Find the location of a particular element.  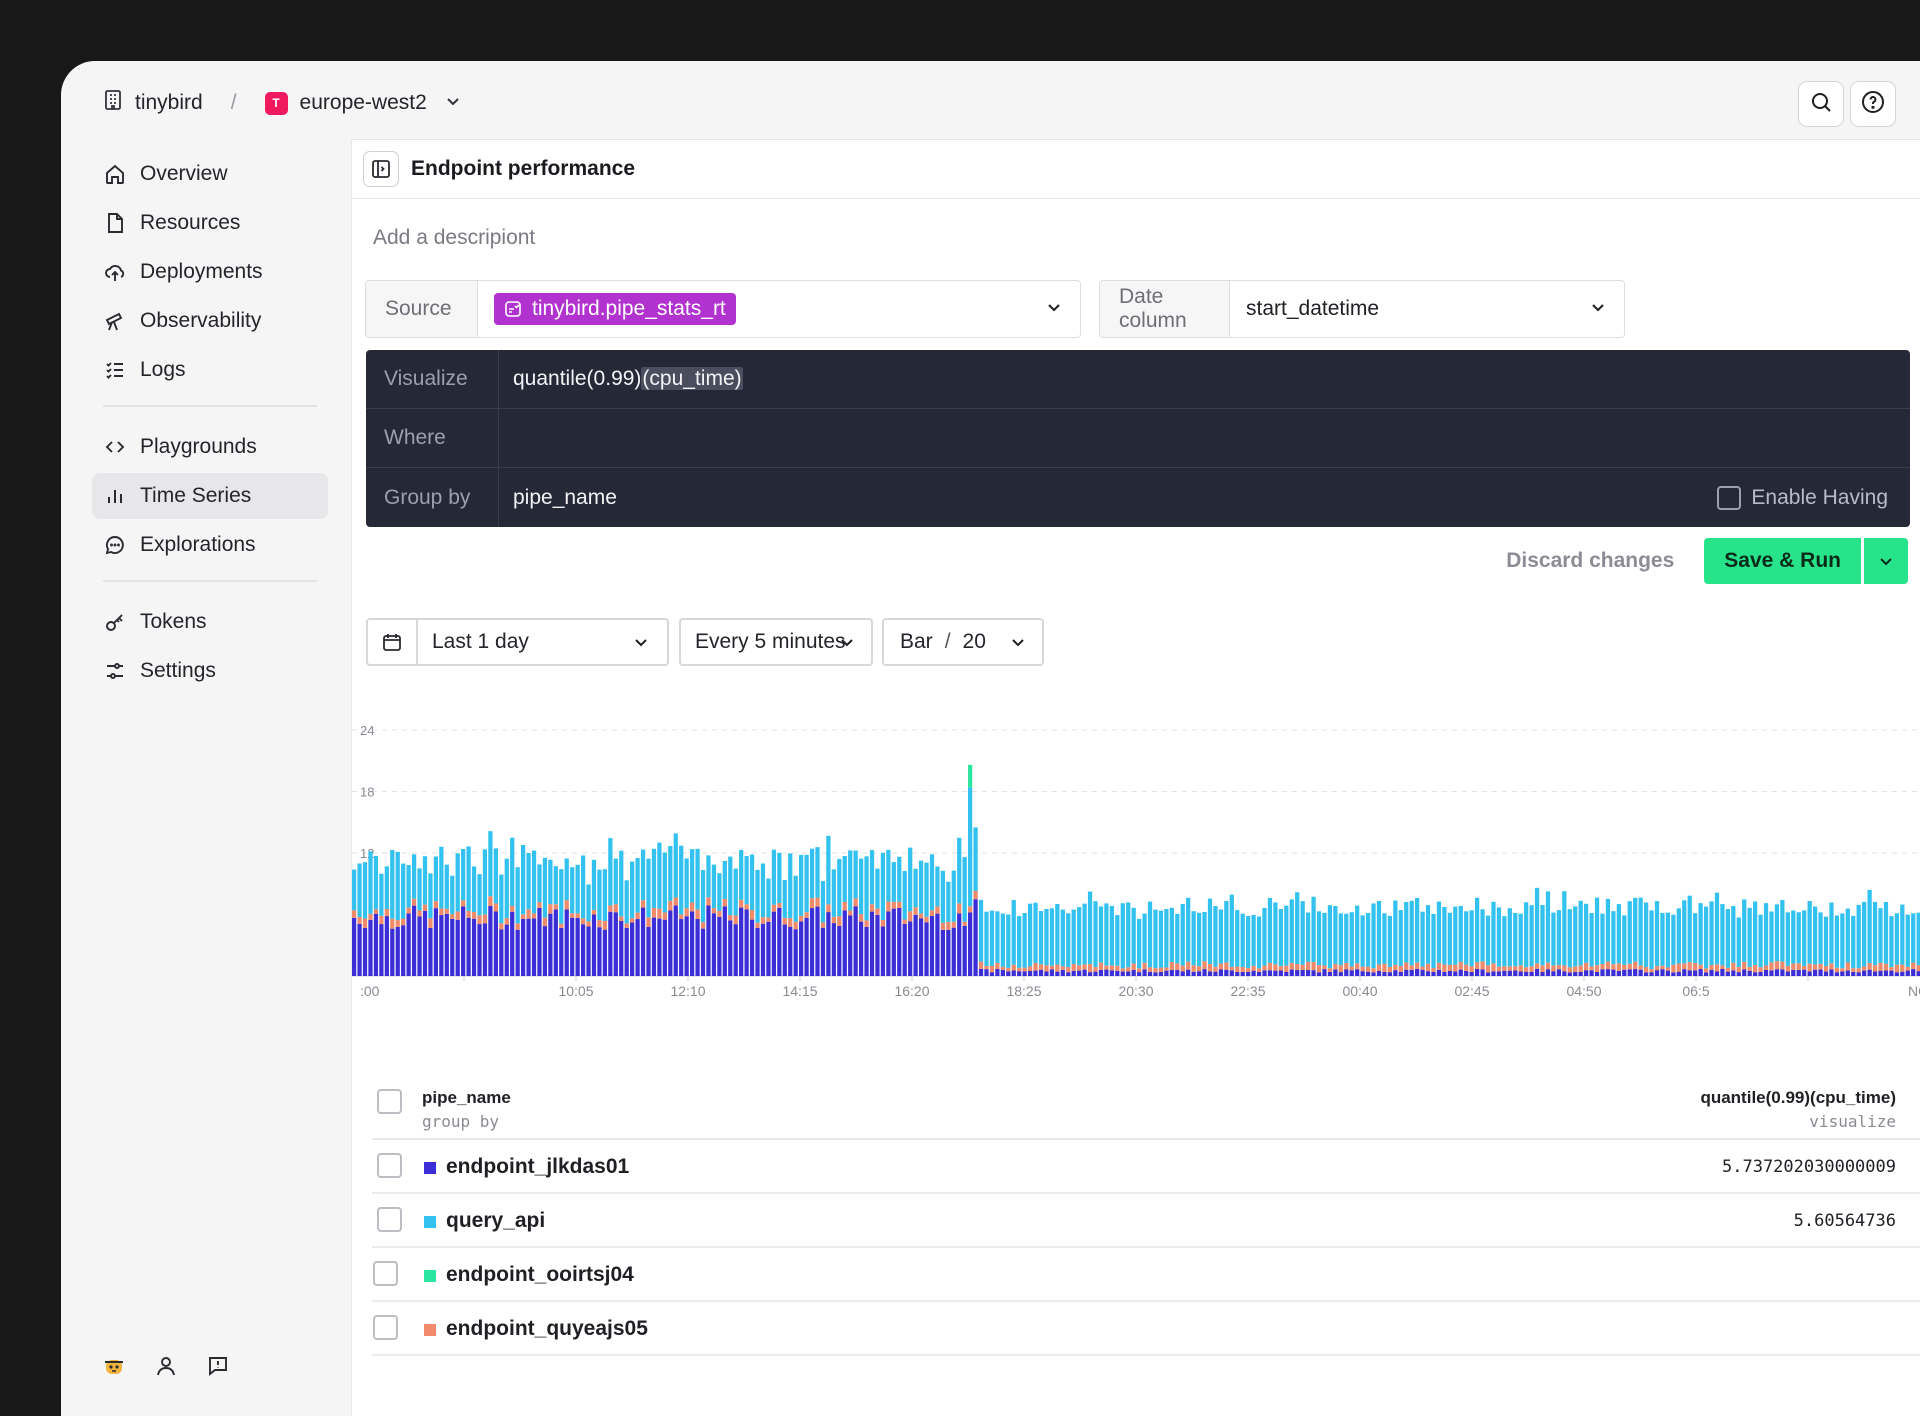

search-button is located at coordinates (1821, 104).